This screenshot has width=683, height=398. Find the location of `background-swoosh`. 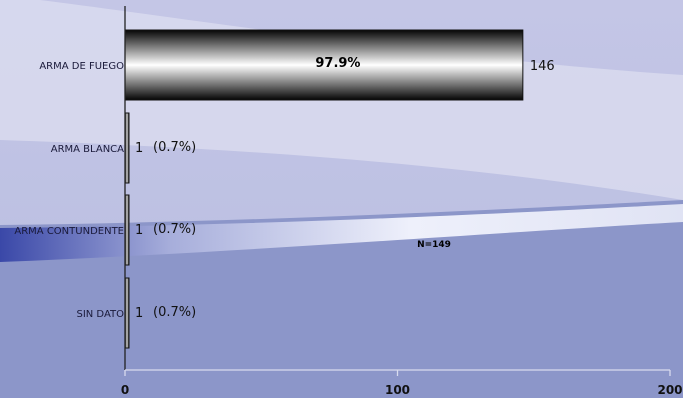

background-swoosh is located at coordinates (341, 233).